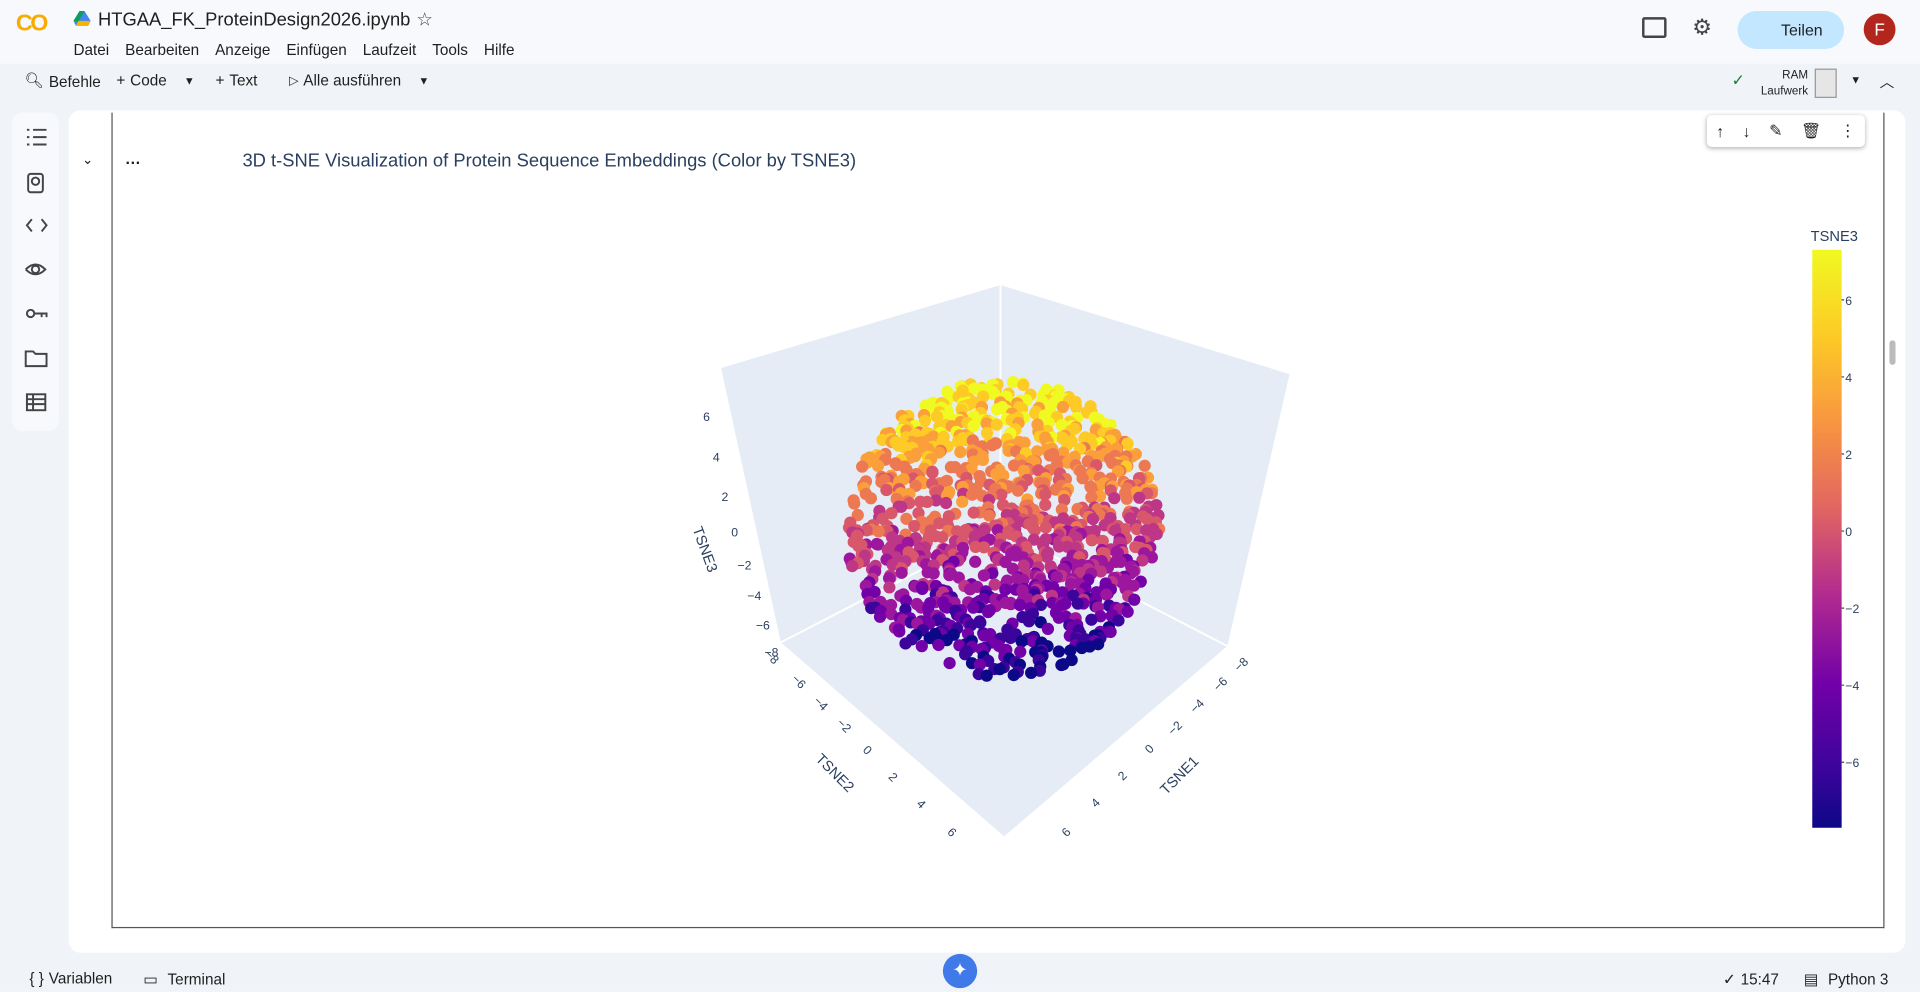 This screenshot has width=1920, height=992. I want to click on settings-icon: ⚙, so click(1702, 27).